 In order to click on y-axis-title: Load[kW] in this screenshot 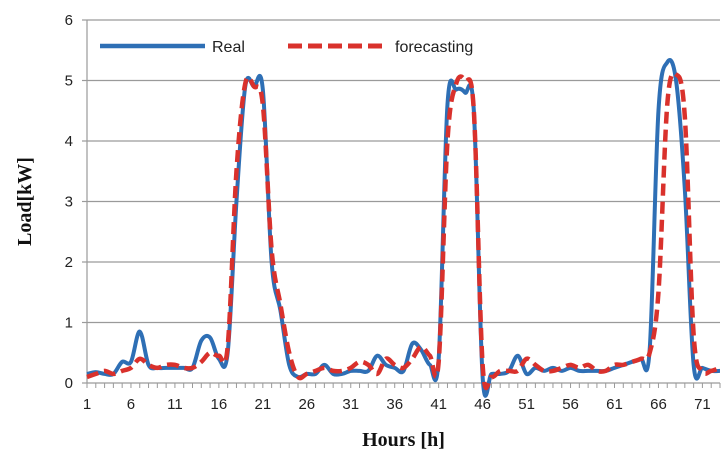, I will do `click(25, 201)`.